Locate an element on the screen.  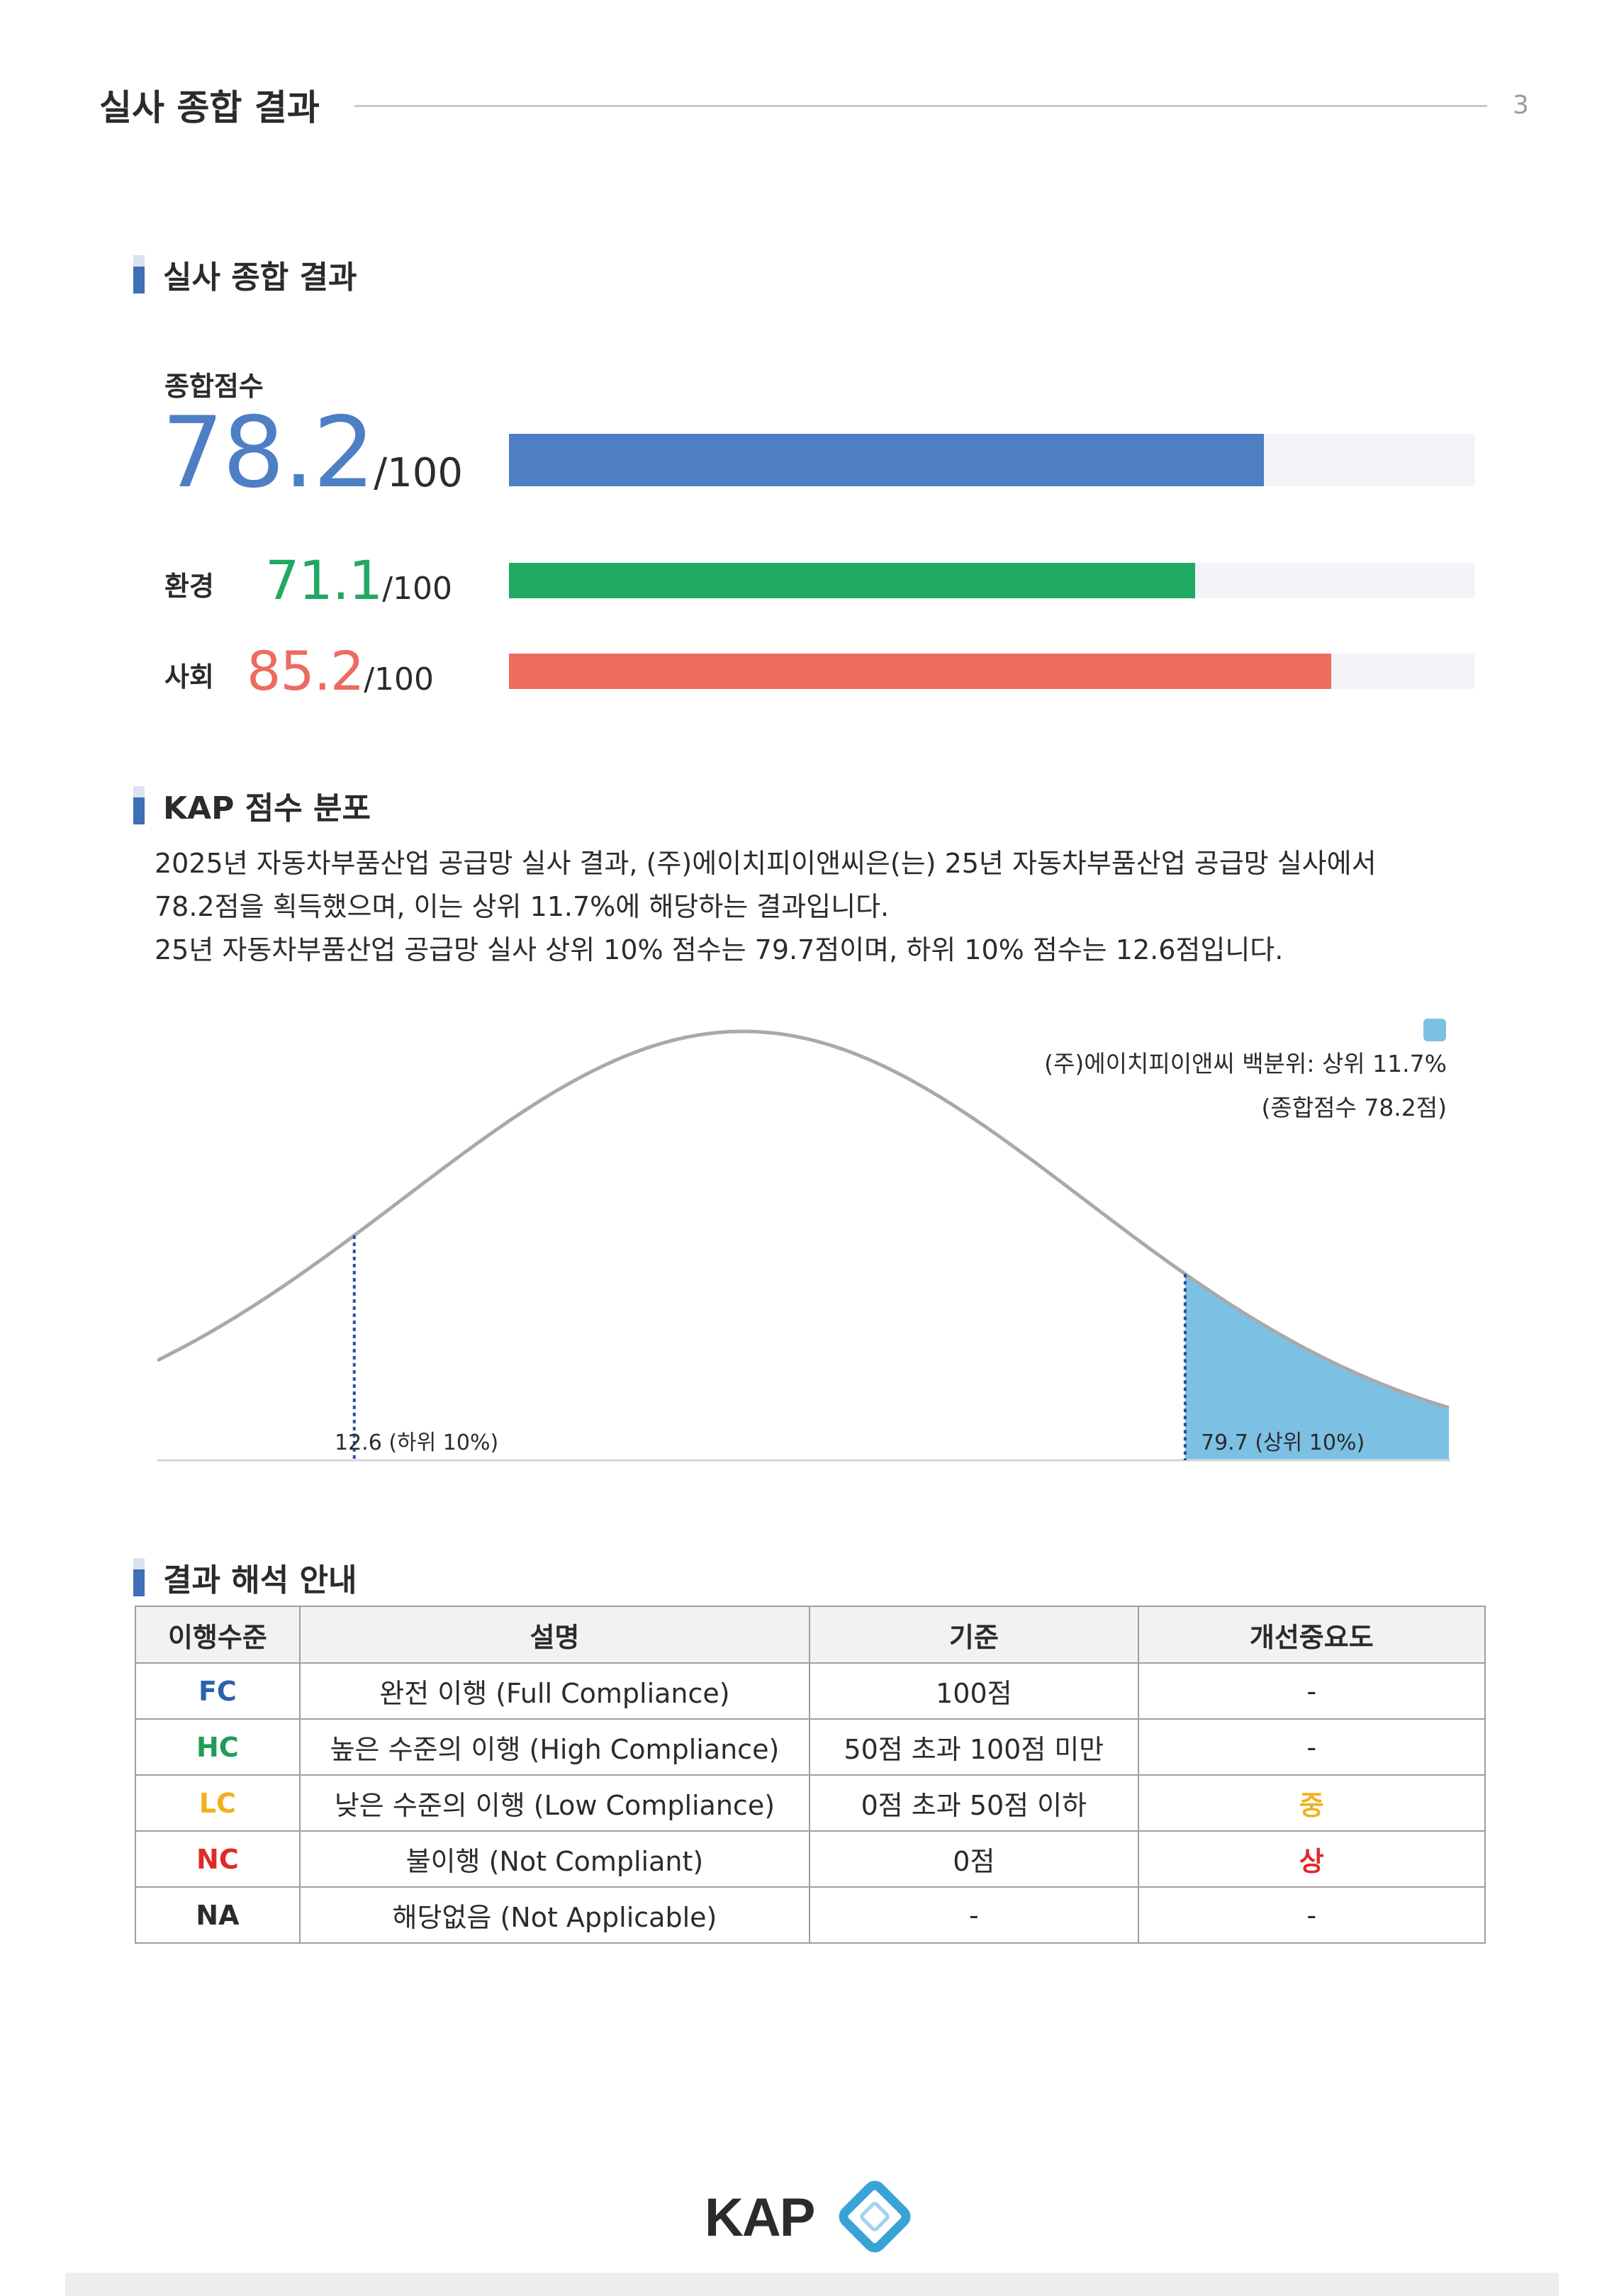
criteria-cell: 50점 초과 100점 미만 is located at coordinates (974, 1747).